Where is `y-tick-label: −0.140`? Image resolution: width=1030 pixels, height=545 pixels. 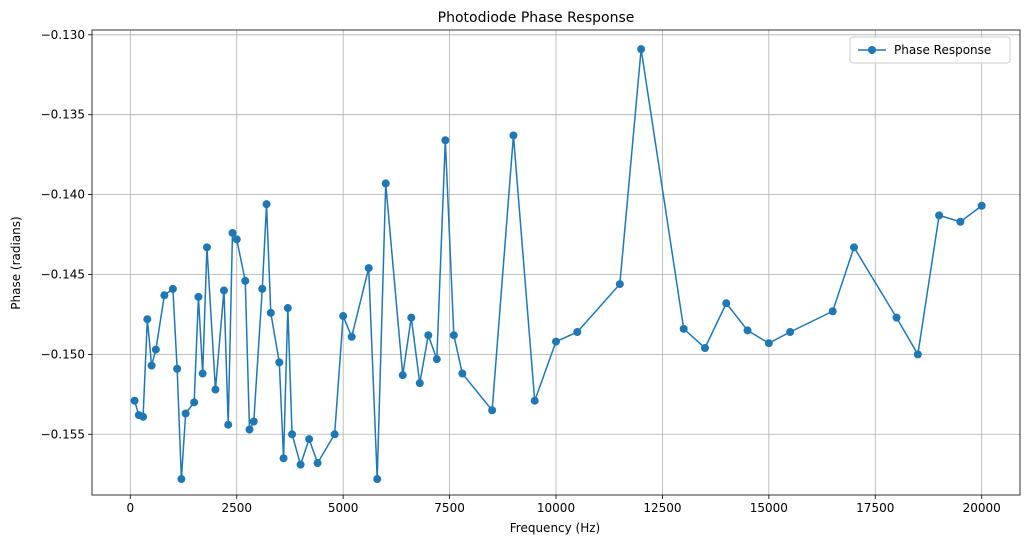 y-tick-label: −0.140 is located at coordinates (63, 195).